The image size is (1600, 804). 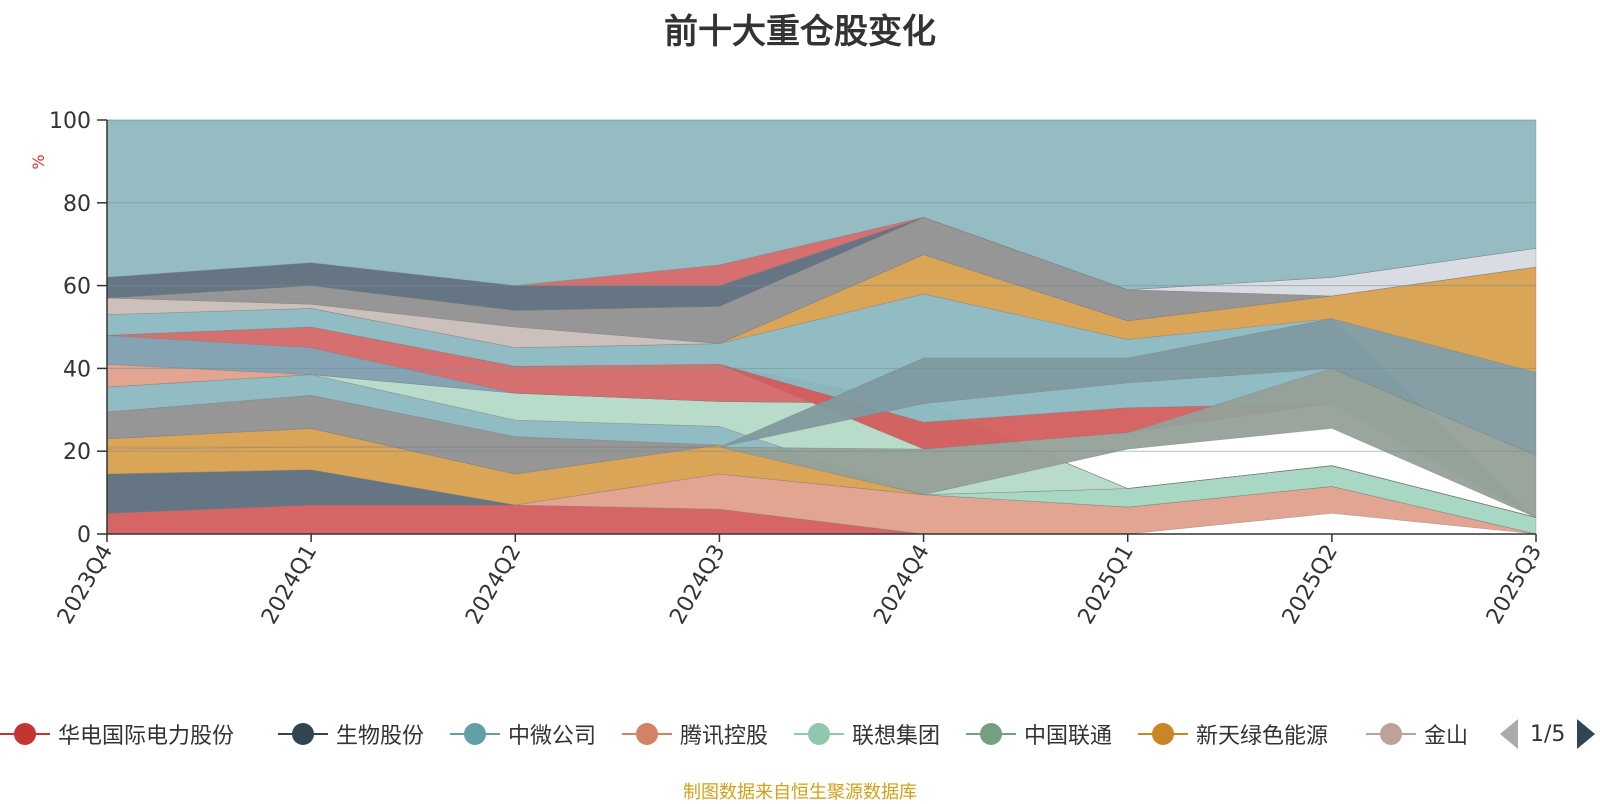 I want to click on legend: 华电国际电力股份 生物股份 中微公司 腾讯控股 联想集团 中国联通 新天绿色能源 金山, so click(x=743, y=734).